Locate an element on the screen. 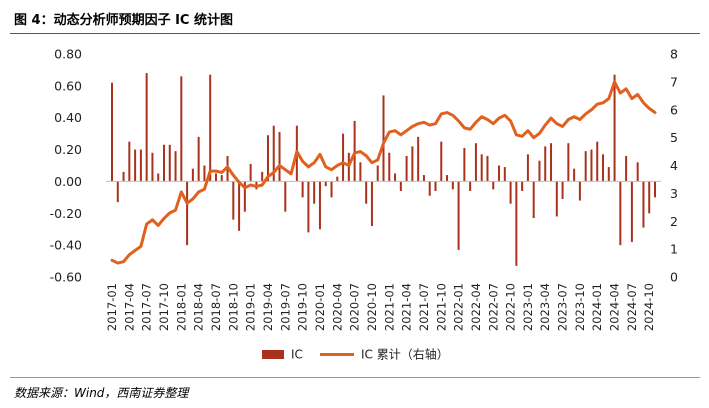 The height and width of the screenshot is (408, 709). x-tick-label: 2022-07 is located at coordinates (493, 307).